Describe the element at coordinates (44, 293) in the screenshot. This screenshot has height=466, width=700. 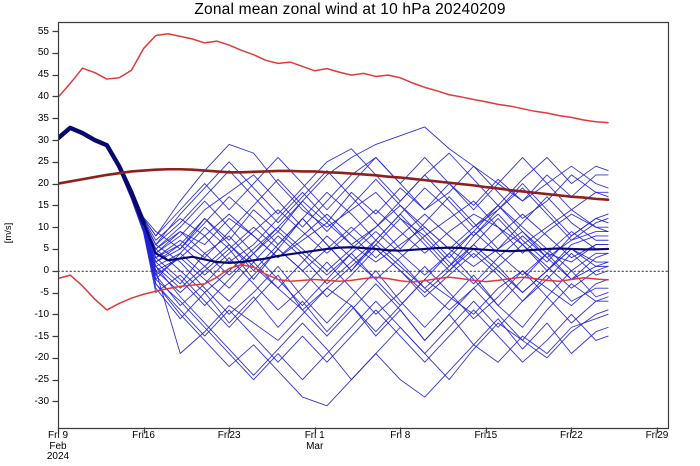
I see `y-tick-label: -5` at that location.